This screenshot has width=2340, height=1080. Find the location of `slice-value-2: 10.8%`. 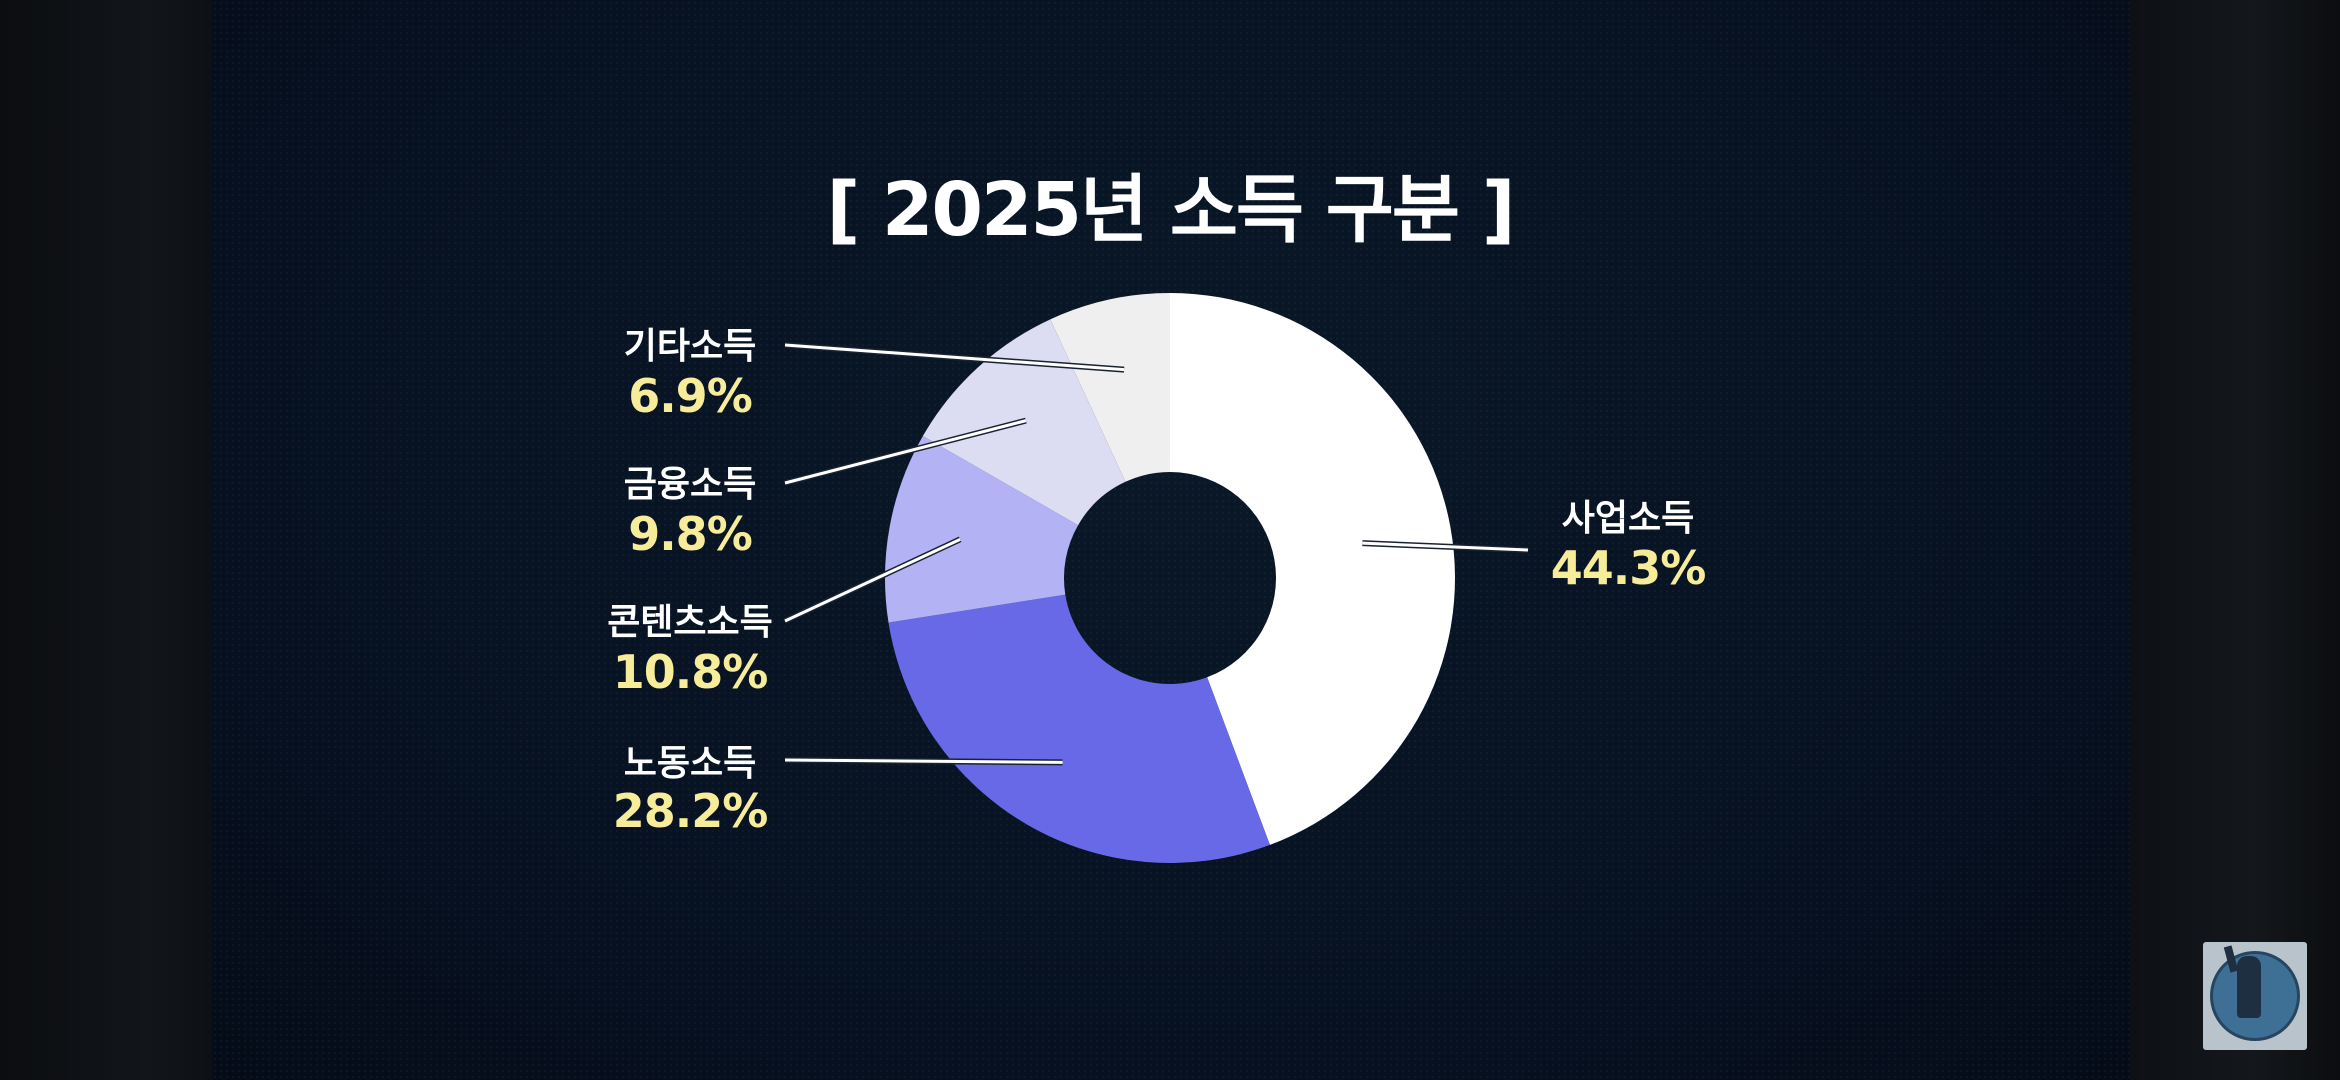

slice-value-2: 10.8% is located at coordinates (690, 672).